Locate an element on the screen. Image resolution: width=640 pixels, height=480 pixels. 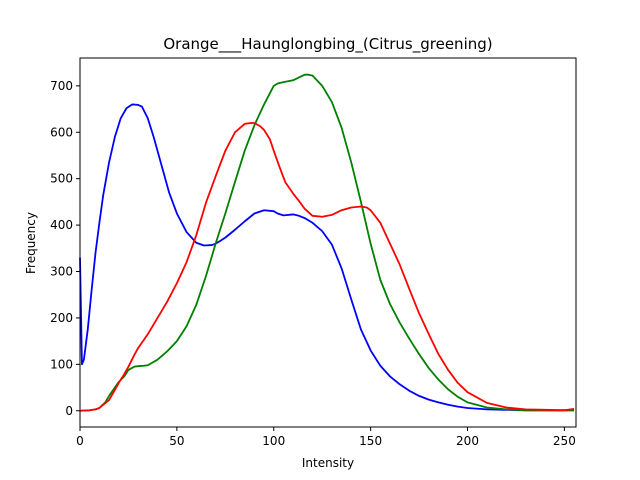
chart-title: Orange___Haunglongbing_(Citrus_greening) is located at coordinates (327, 44).